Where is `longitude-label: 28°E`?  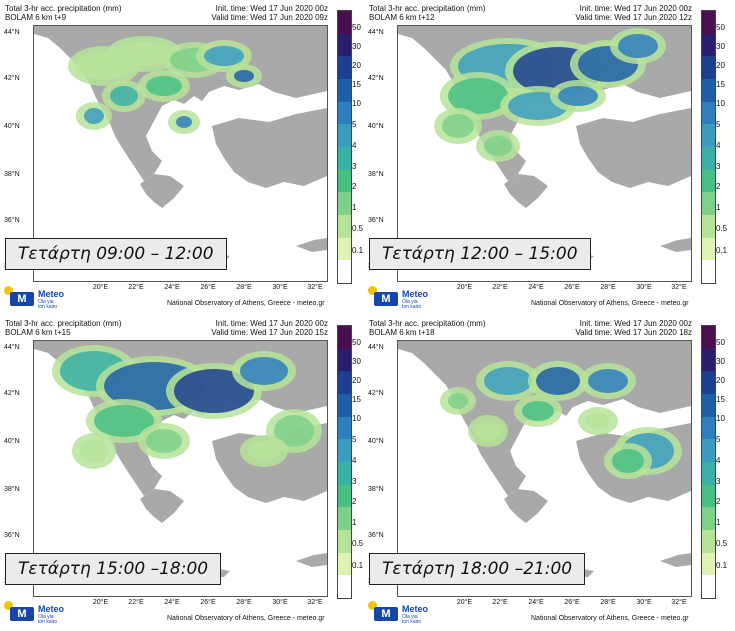 longitude-label: 28°E is located at coordinates (244, 287).